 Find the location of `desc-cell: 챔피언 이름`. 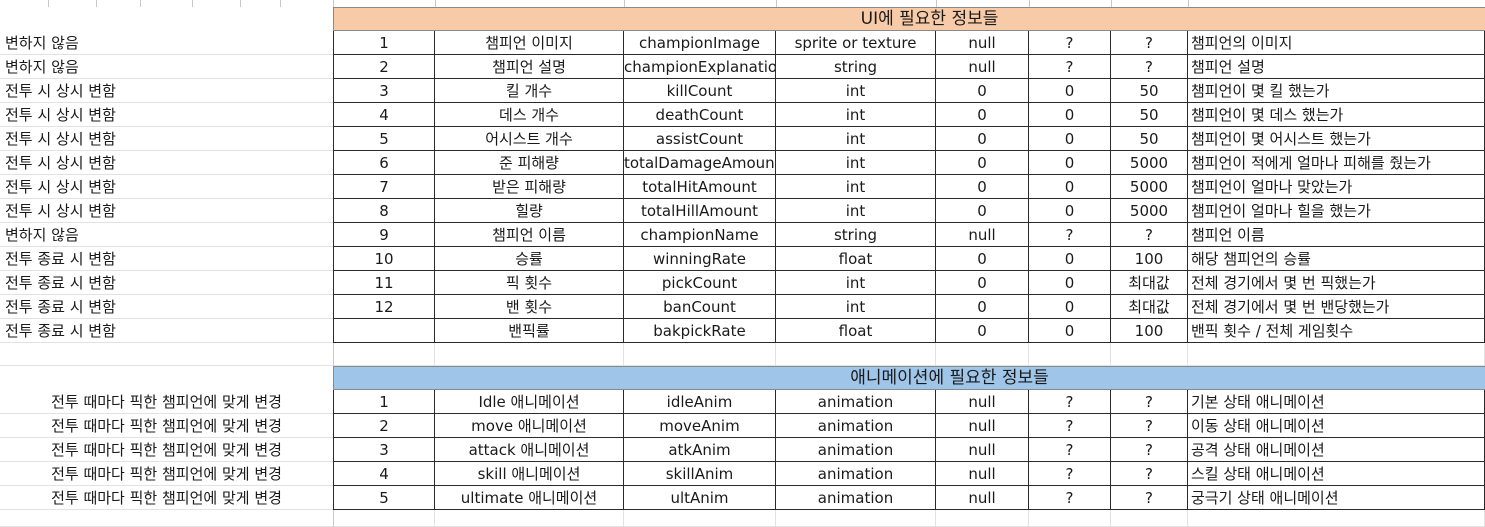

desc-cell: 챔피언 이름 is located at coordinates (1336, 235).